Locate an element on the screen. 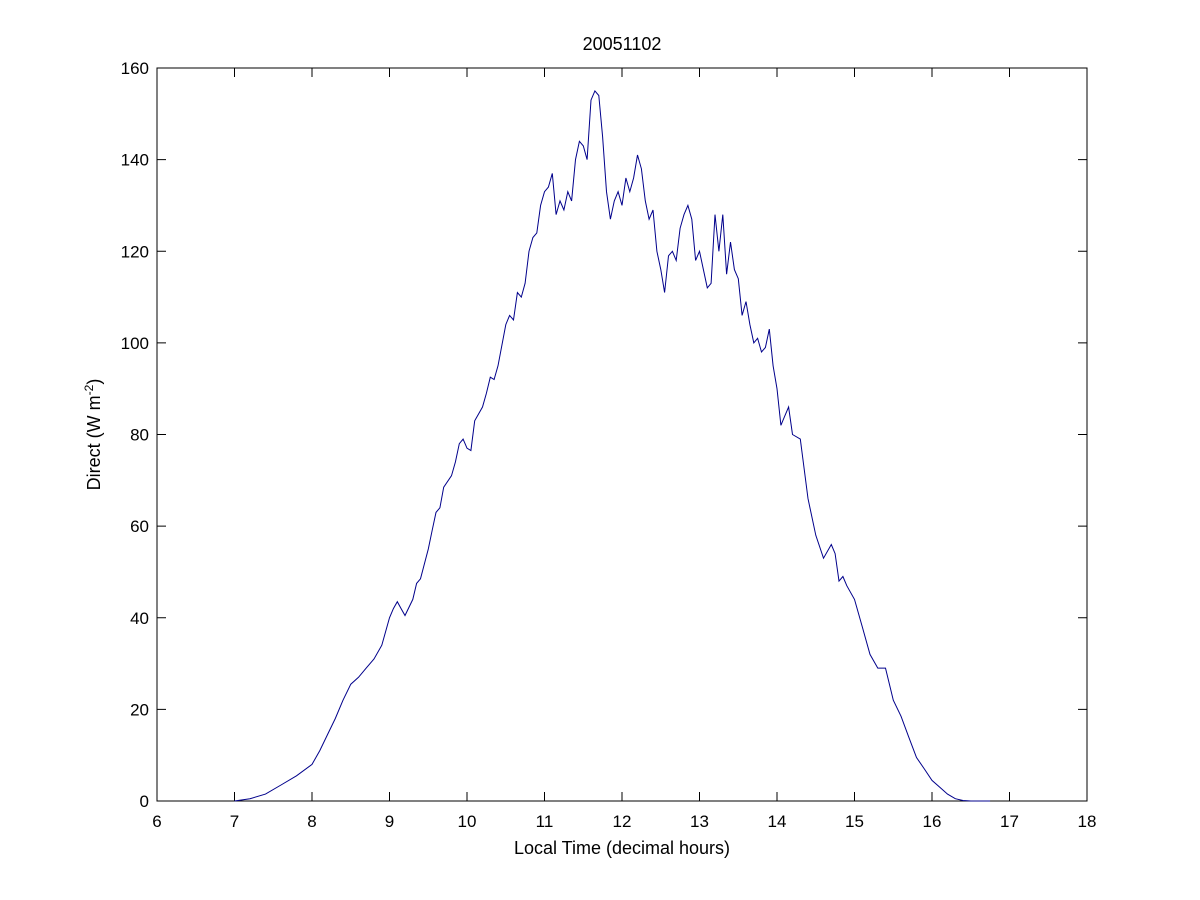 The image size is (1200, 900). x-tick-label: 17 is located at coordinates (1009, 821).